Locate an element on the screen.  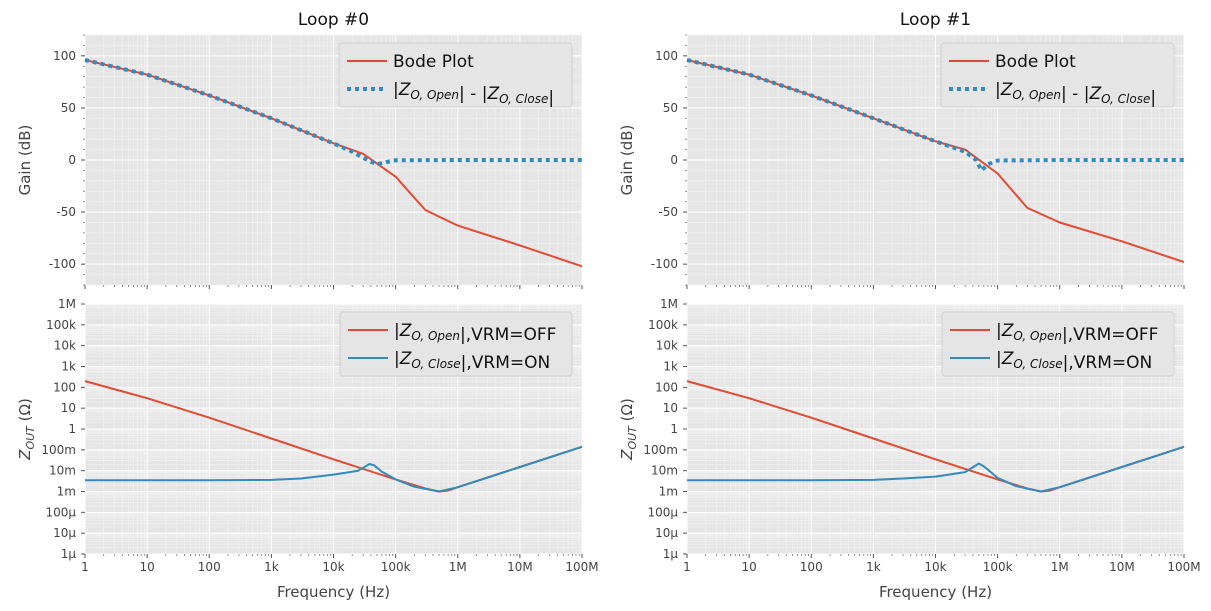
chart-title: Loop #0 is located at coordinates (333, 20).